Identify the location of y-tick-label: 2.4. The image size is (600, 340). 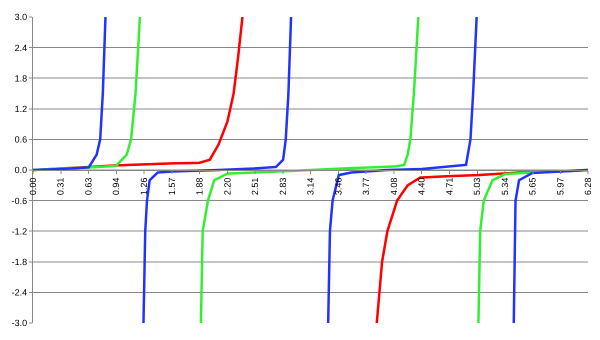
(21, 47).